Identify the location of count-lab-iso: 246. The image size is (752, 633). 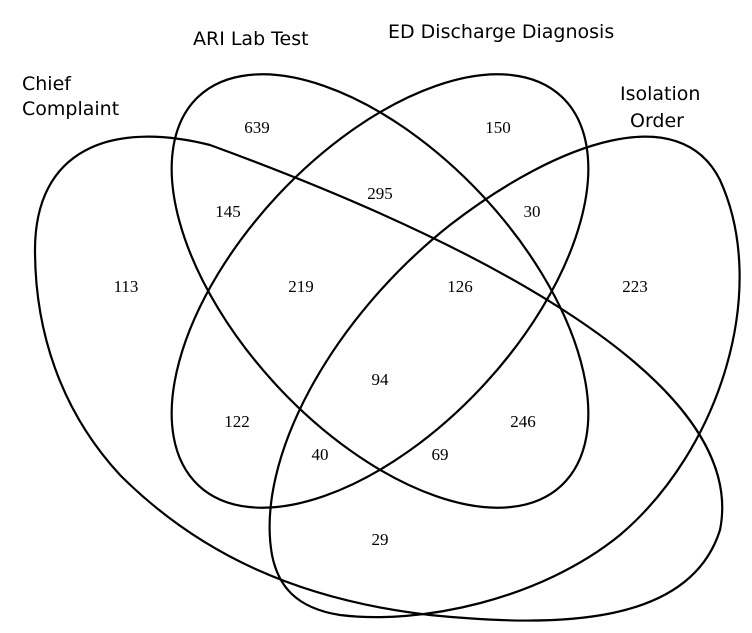
(523, 421).